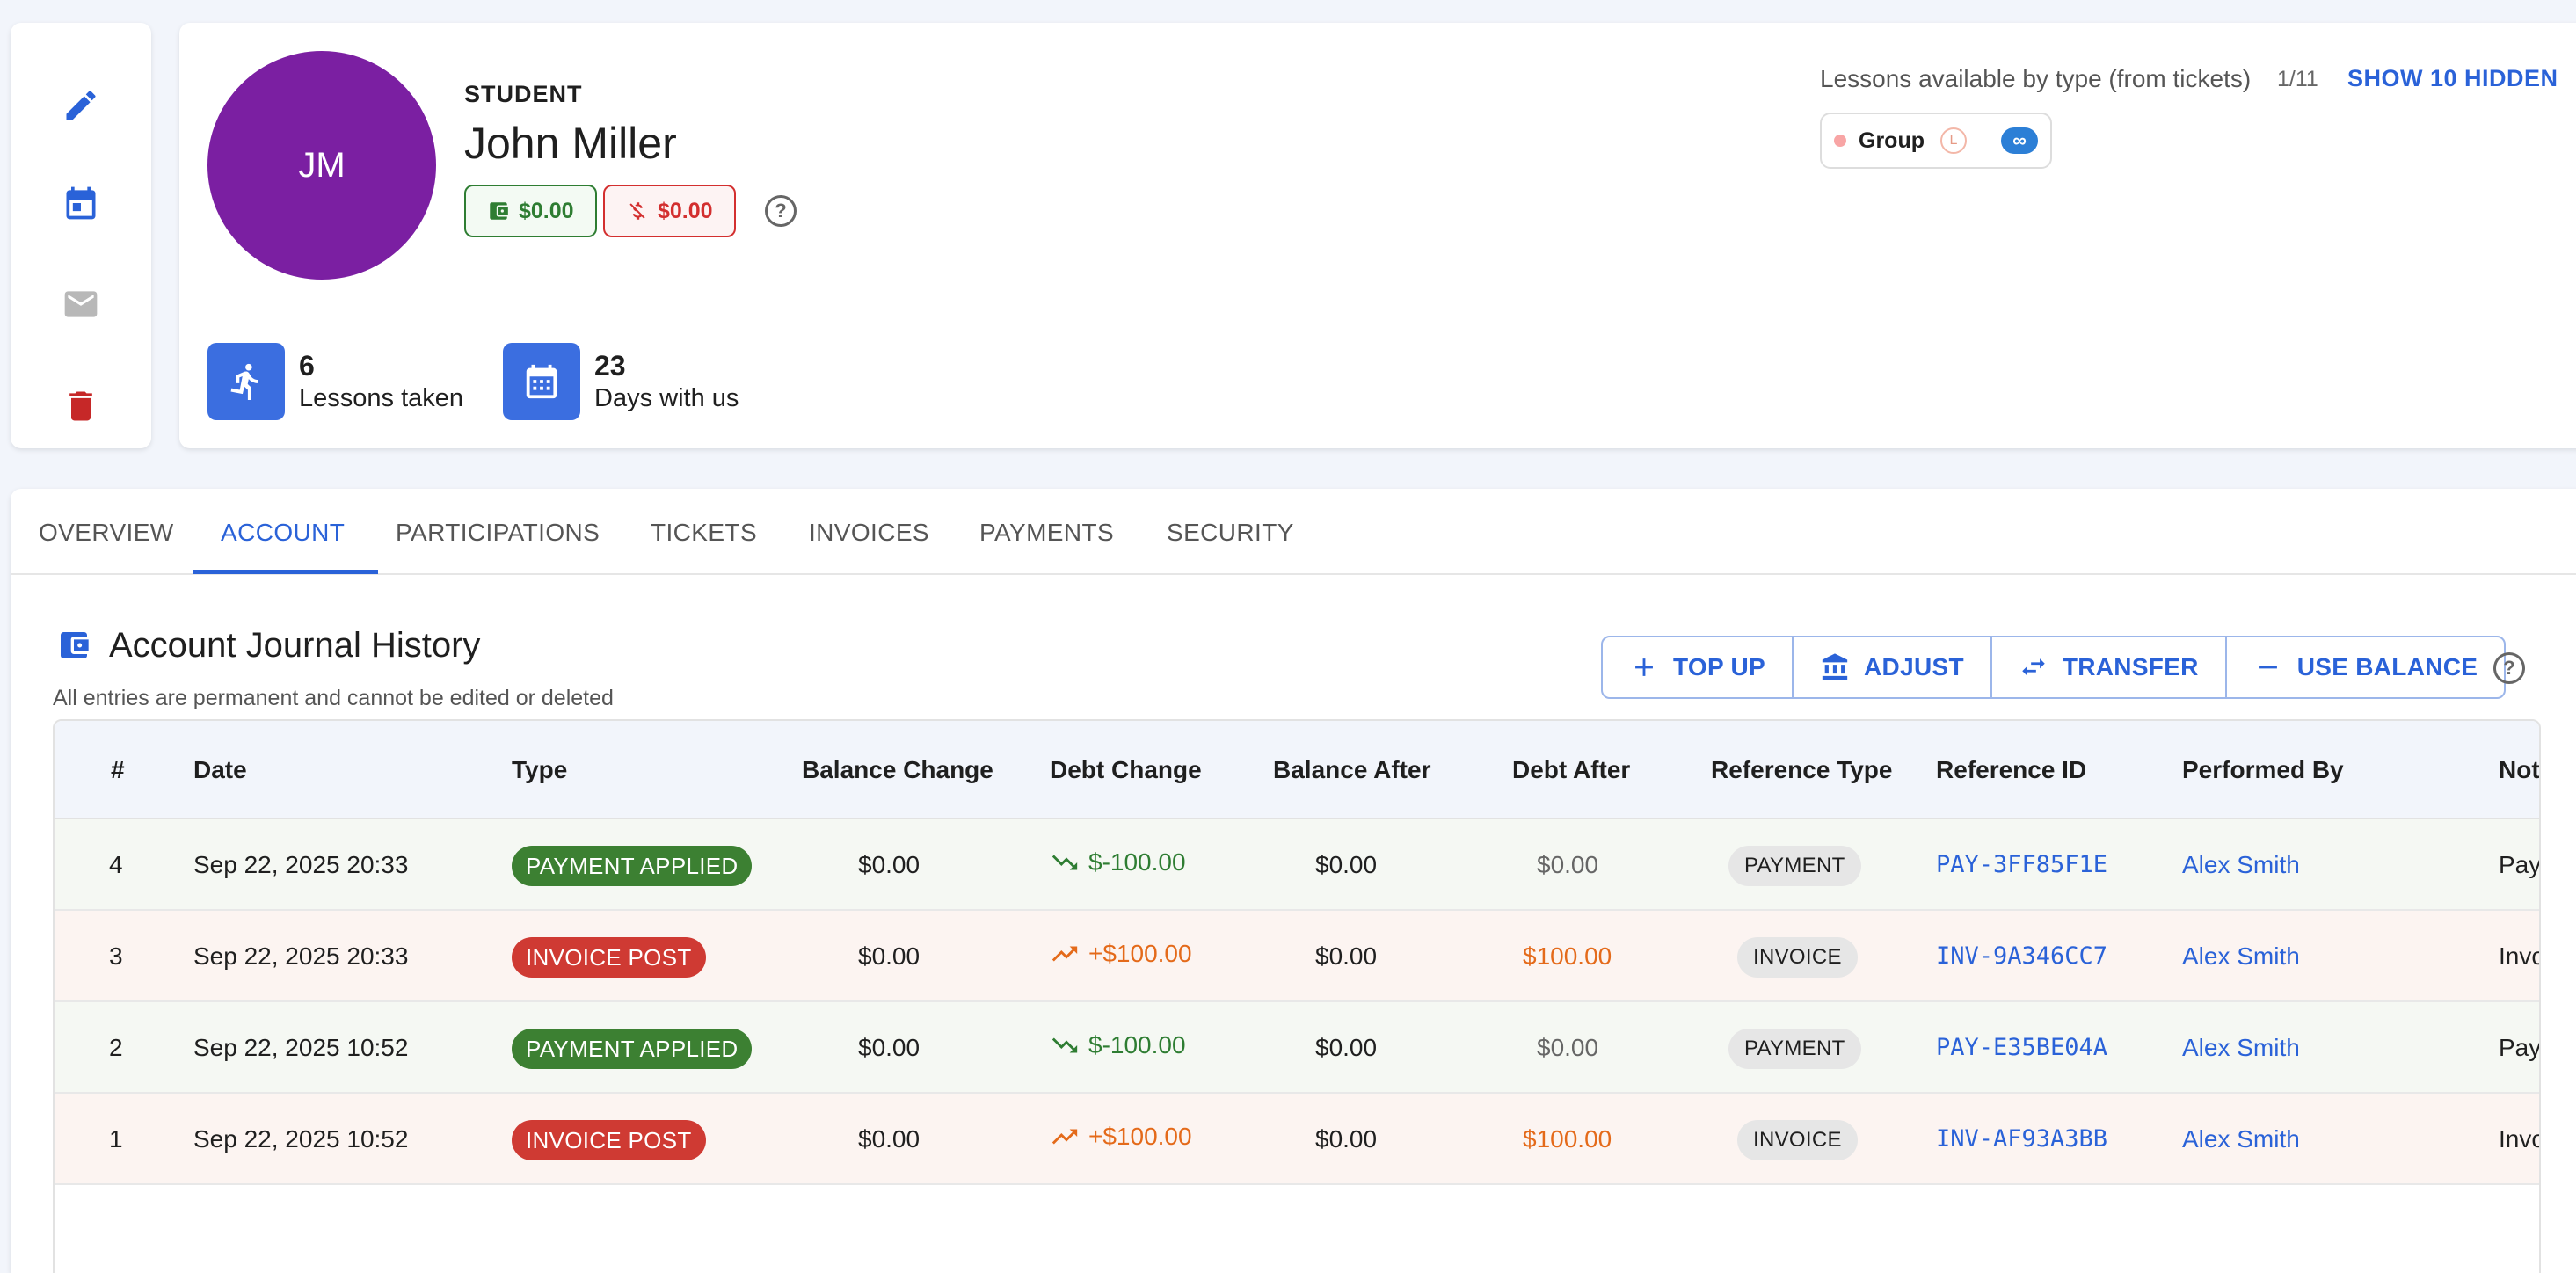  I want to click on edit-icon, so click(81, 105).